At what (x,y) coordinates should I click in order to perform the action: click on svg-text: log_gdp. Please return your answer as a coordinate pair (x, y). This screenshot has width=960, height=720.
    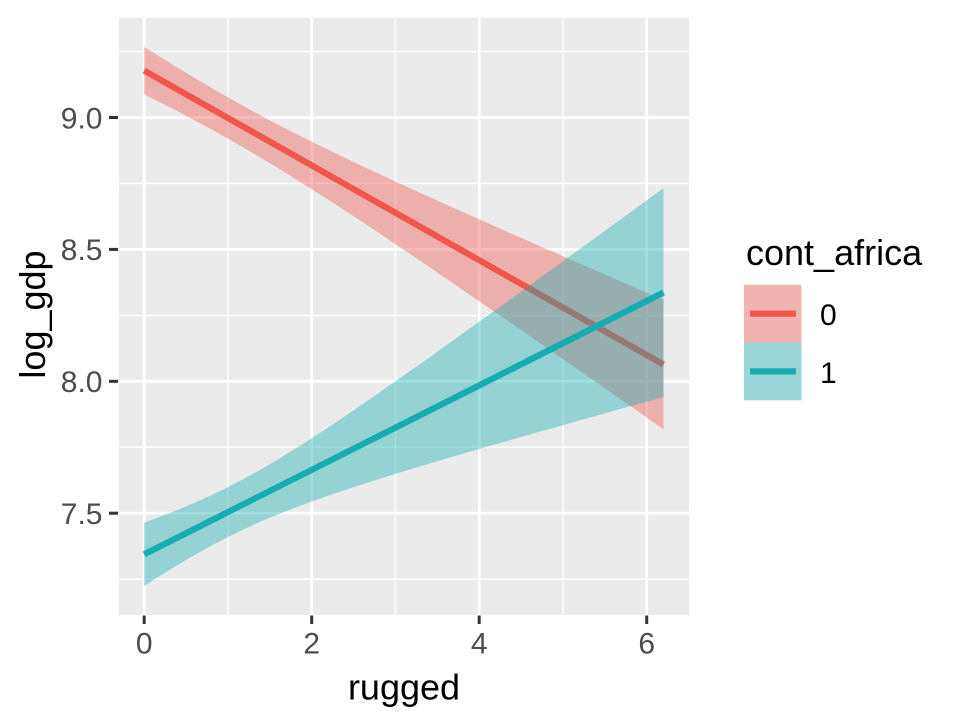
    Looking at the image, I should click on (32, 314).